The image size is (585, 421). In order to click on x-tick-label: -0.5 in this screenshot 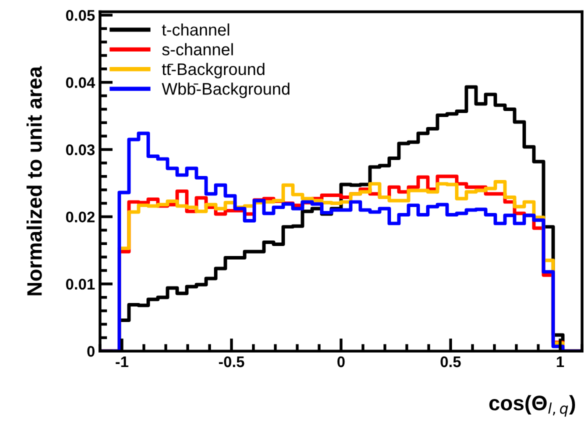, I will do `click(231, 362)`.